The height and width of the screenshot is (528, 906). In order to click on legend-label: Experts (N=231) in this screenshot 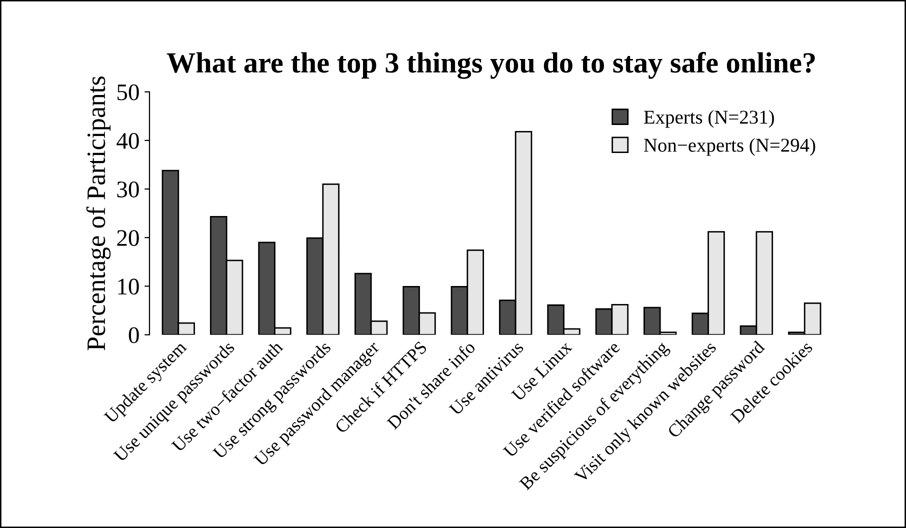, I will do `click(709, 119)`.